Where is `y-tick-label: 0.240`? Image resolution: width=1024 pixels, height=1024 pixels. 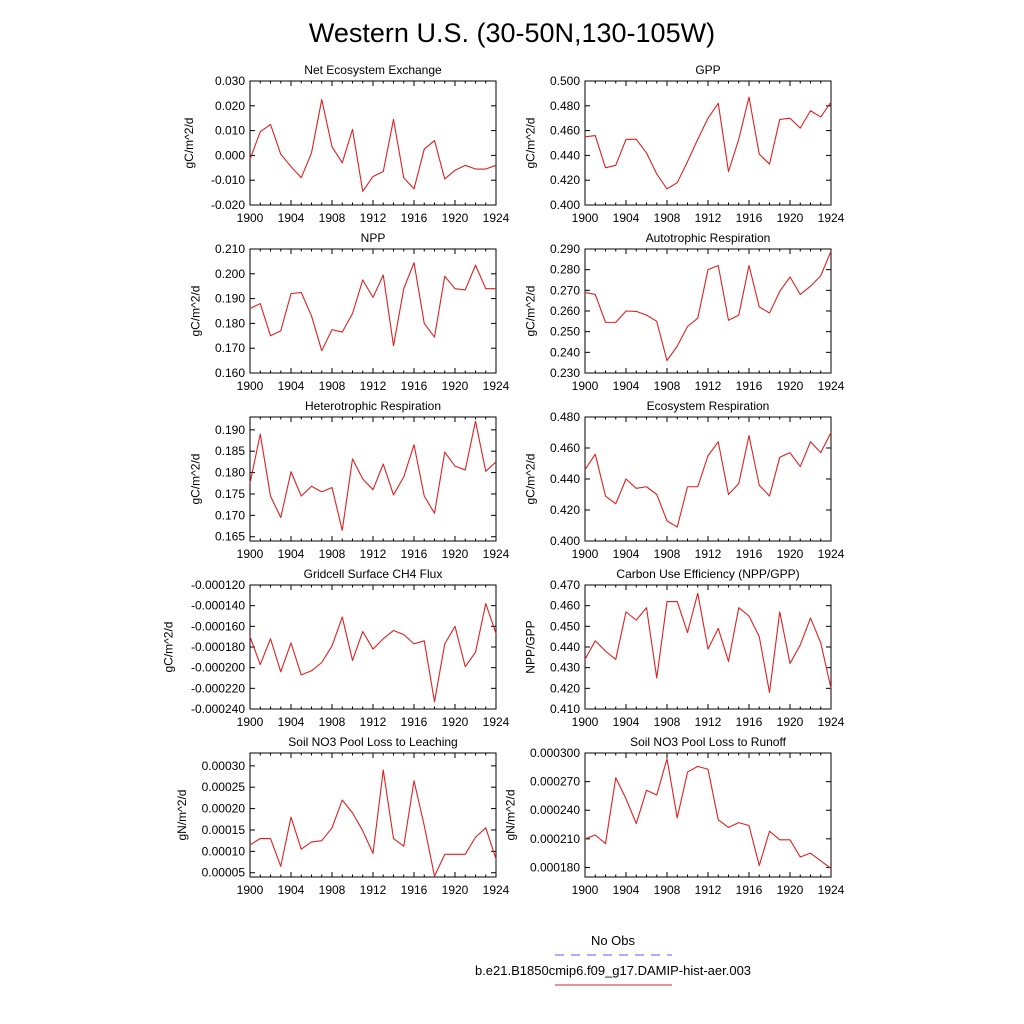
y-tick-label: 0.240 is located at coordinates (565, 352).